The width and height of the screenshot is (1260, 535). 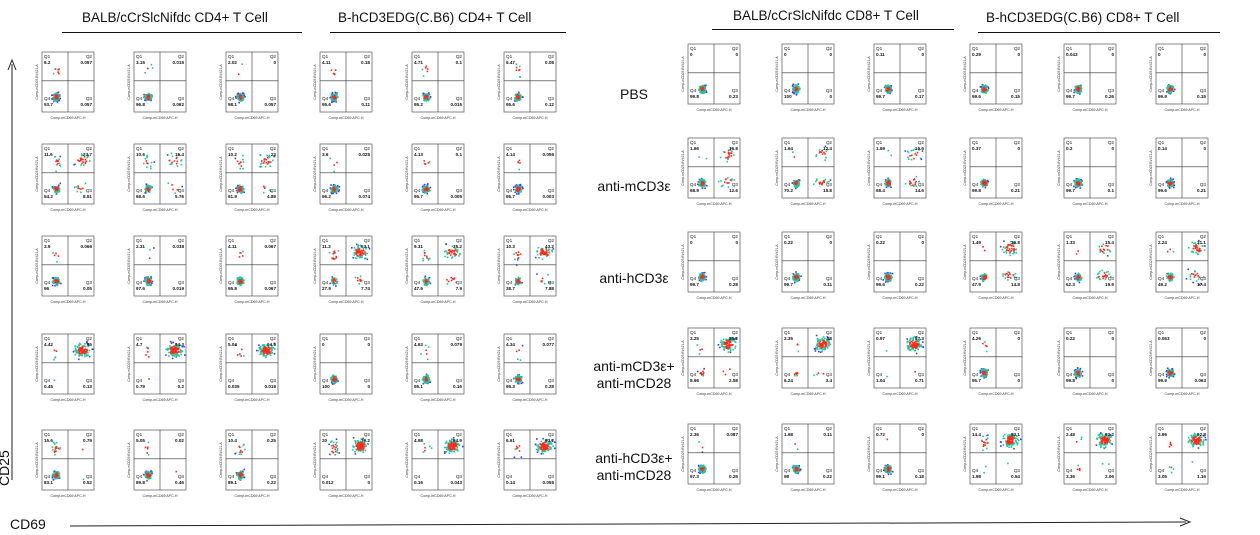 What do you see at coordinates (830, 96) in the screenshot?
I see `quadrant-value-q3: 0` at bounding box center [830, 96].